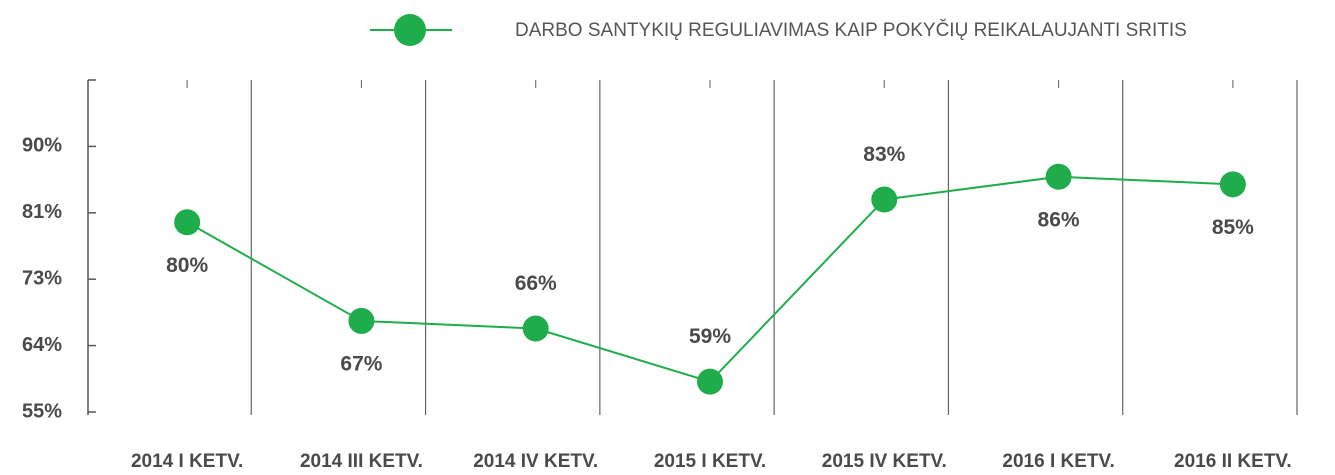 The height and width of the screenshot is (475, 1335). I want to click on x-tick-label: 2014 IV KETV., so click(535, 461).